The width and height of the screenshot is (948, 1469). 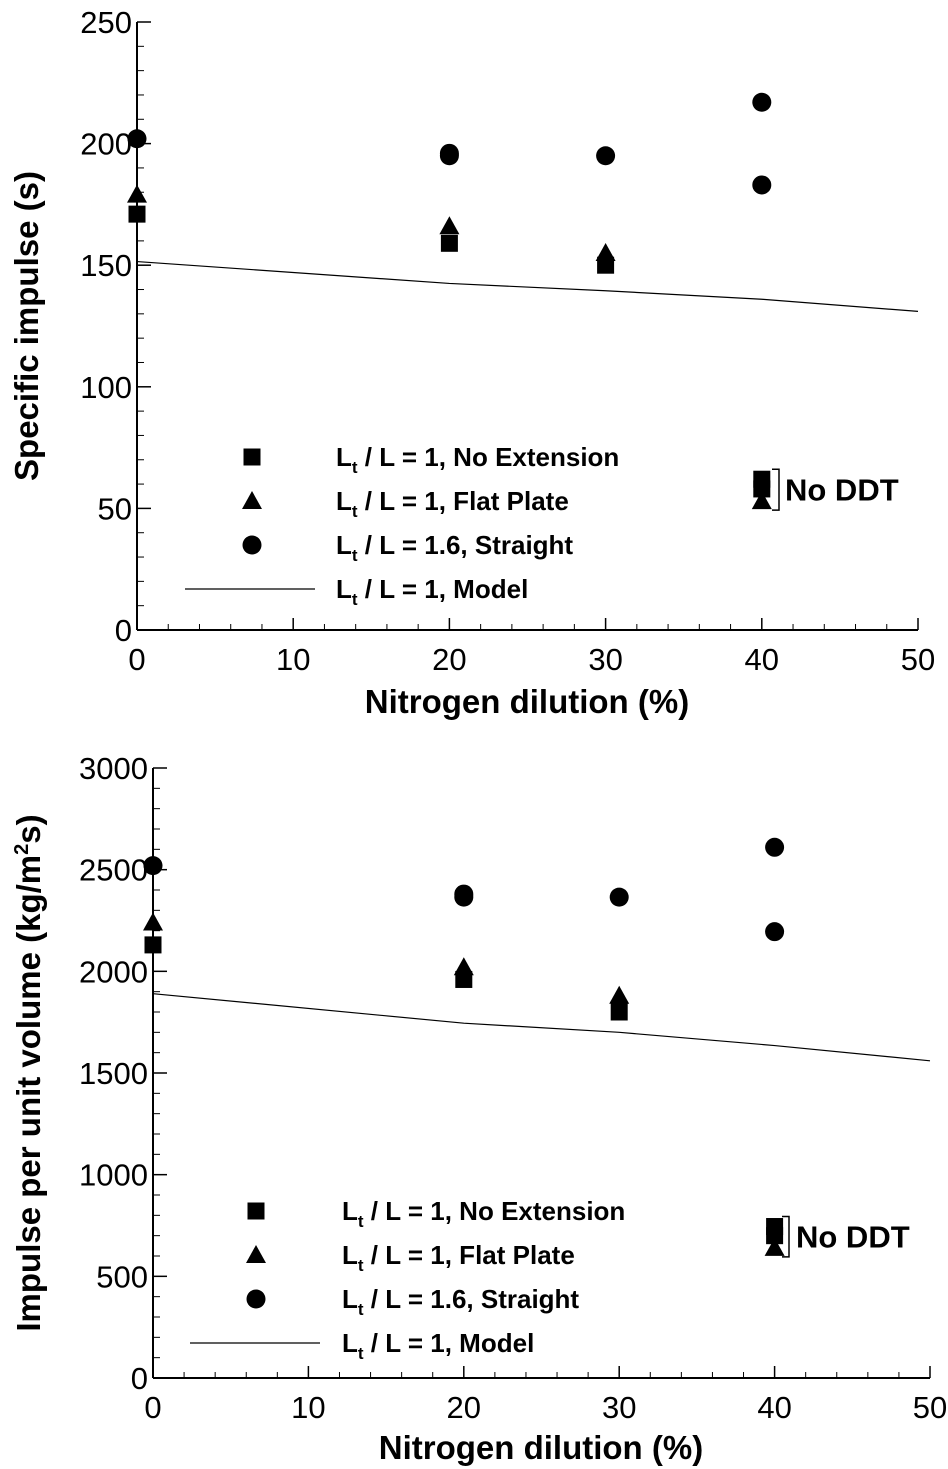 What do you see at coordinates (122, 1276) in the screenshot?
I see `y-tick-label: 500` at bounding box center [122, 1276].